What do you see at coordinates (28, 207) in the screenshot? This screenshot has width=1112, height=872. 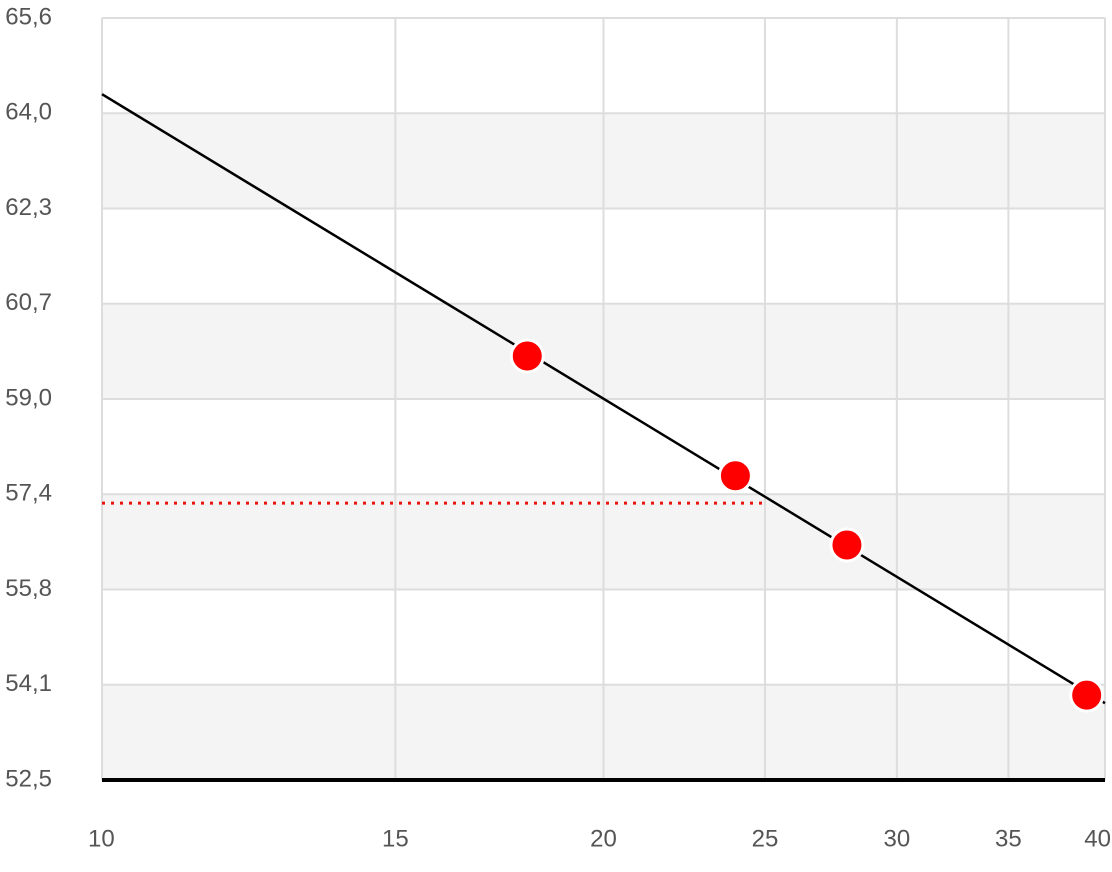 I see `y-tick-label: 62,3` at bounding box center [28, 207].